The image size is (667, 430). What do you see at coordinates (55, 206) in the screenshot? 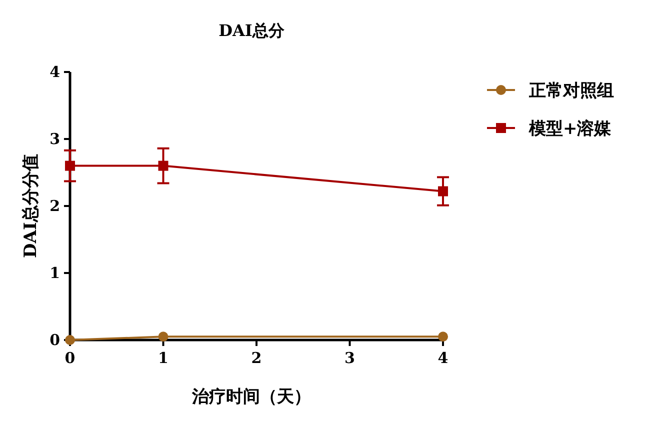
I see `y-tick-label: 2` at bounding box center [55, 206].